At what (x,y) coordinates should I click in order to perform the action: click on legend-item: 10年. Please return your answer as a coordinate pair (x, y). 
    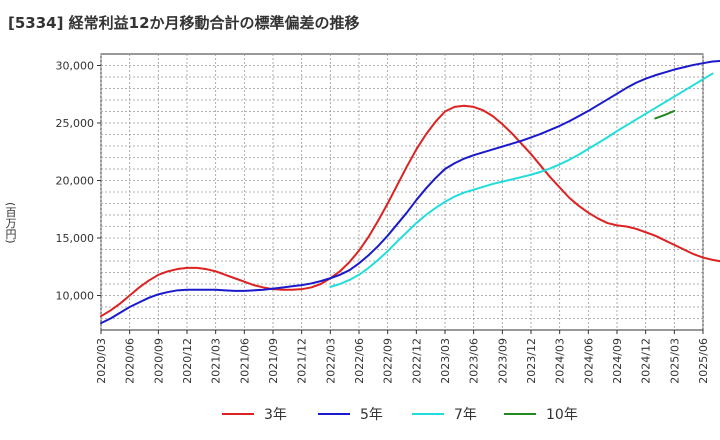
    Looking at the image, I should click on (541, 414).